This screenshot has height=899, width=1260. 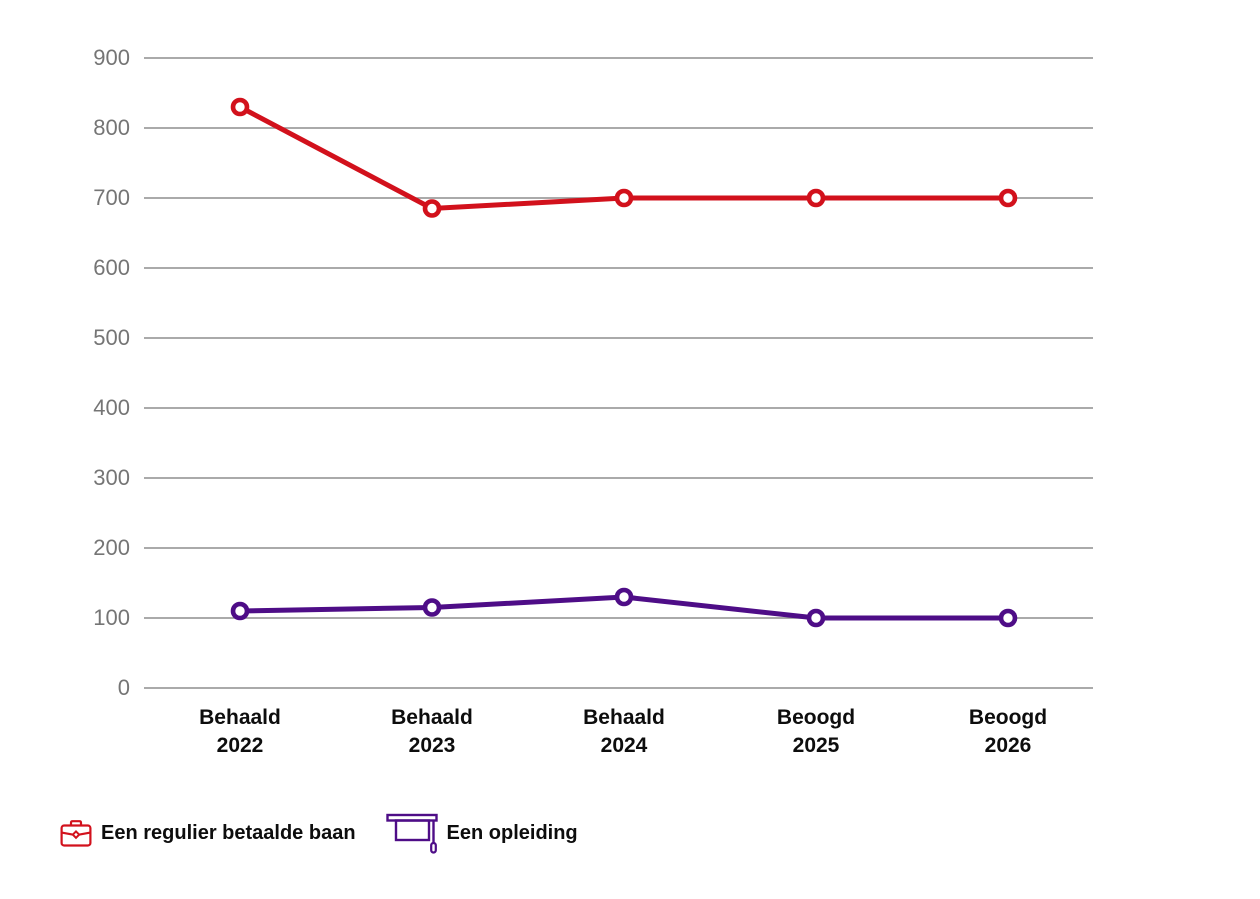 I want to click on y-tick-label: 600, so click(x=111, y=267).